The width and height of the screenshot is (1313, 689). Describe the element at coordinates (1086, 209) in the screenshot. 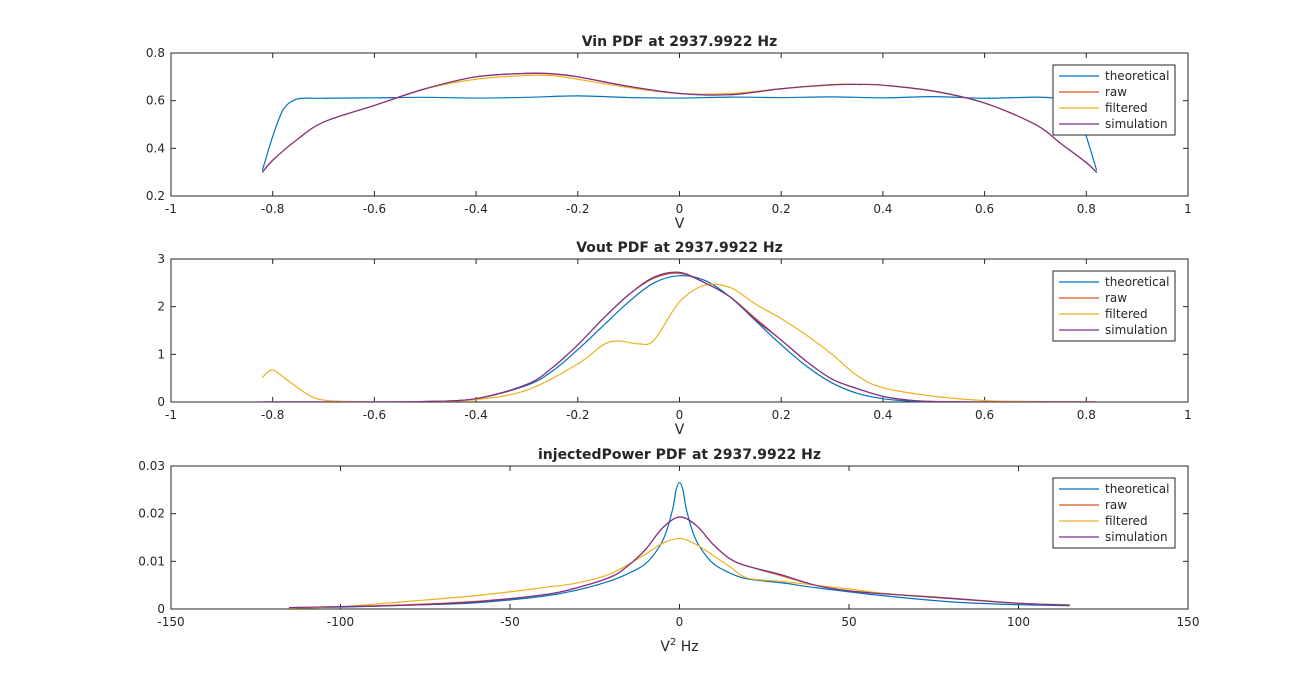

I see `vin-x-tick-label: 0.8` at that location.